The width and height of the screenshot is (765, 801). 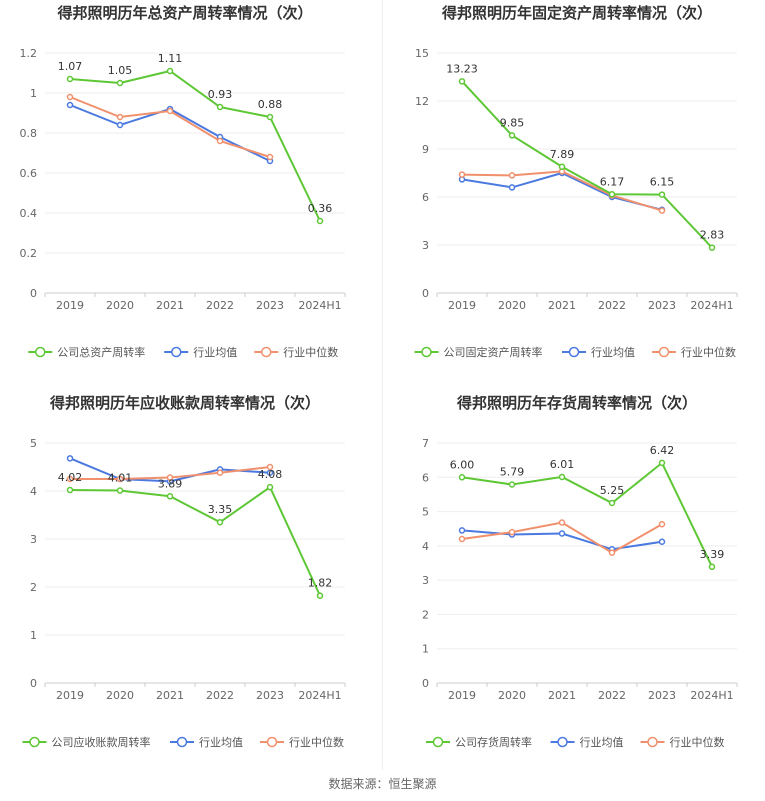 I want to click on data-label: 9.85, so click(x=512, y=122).